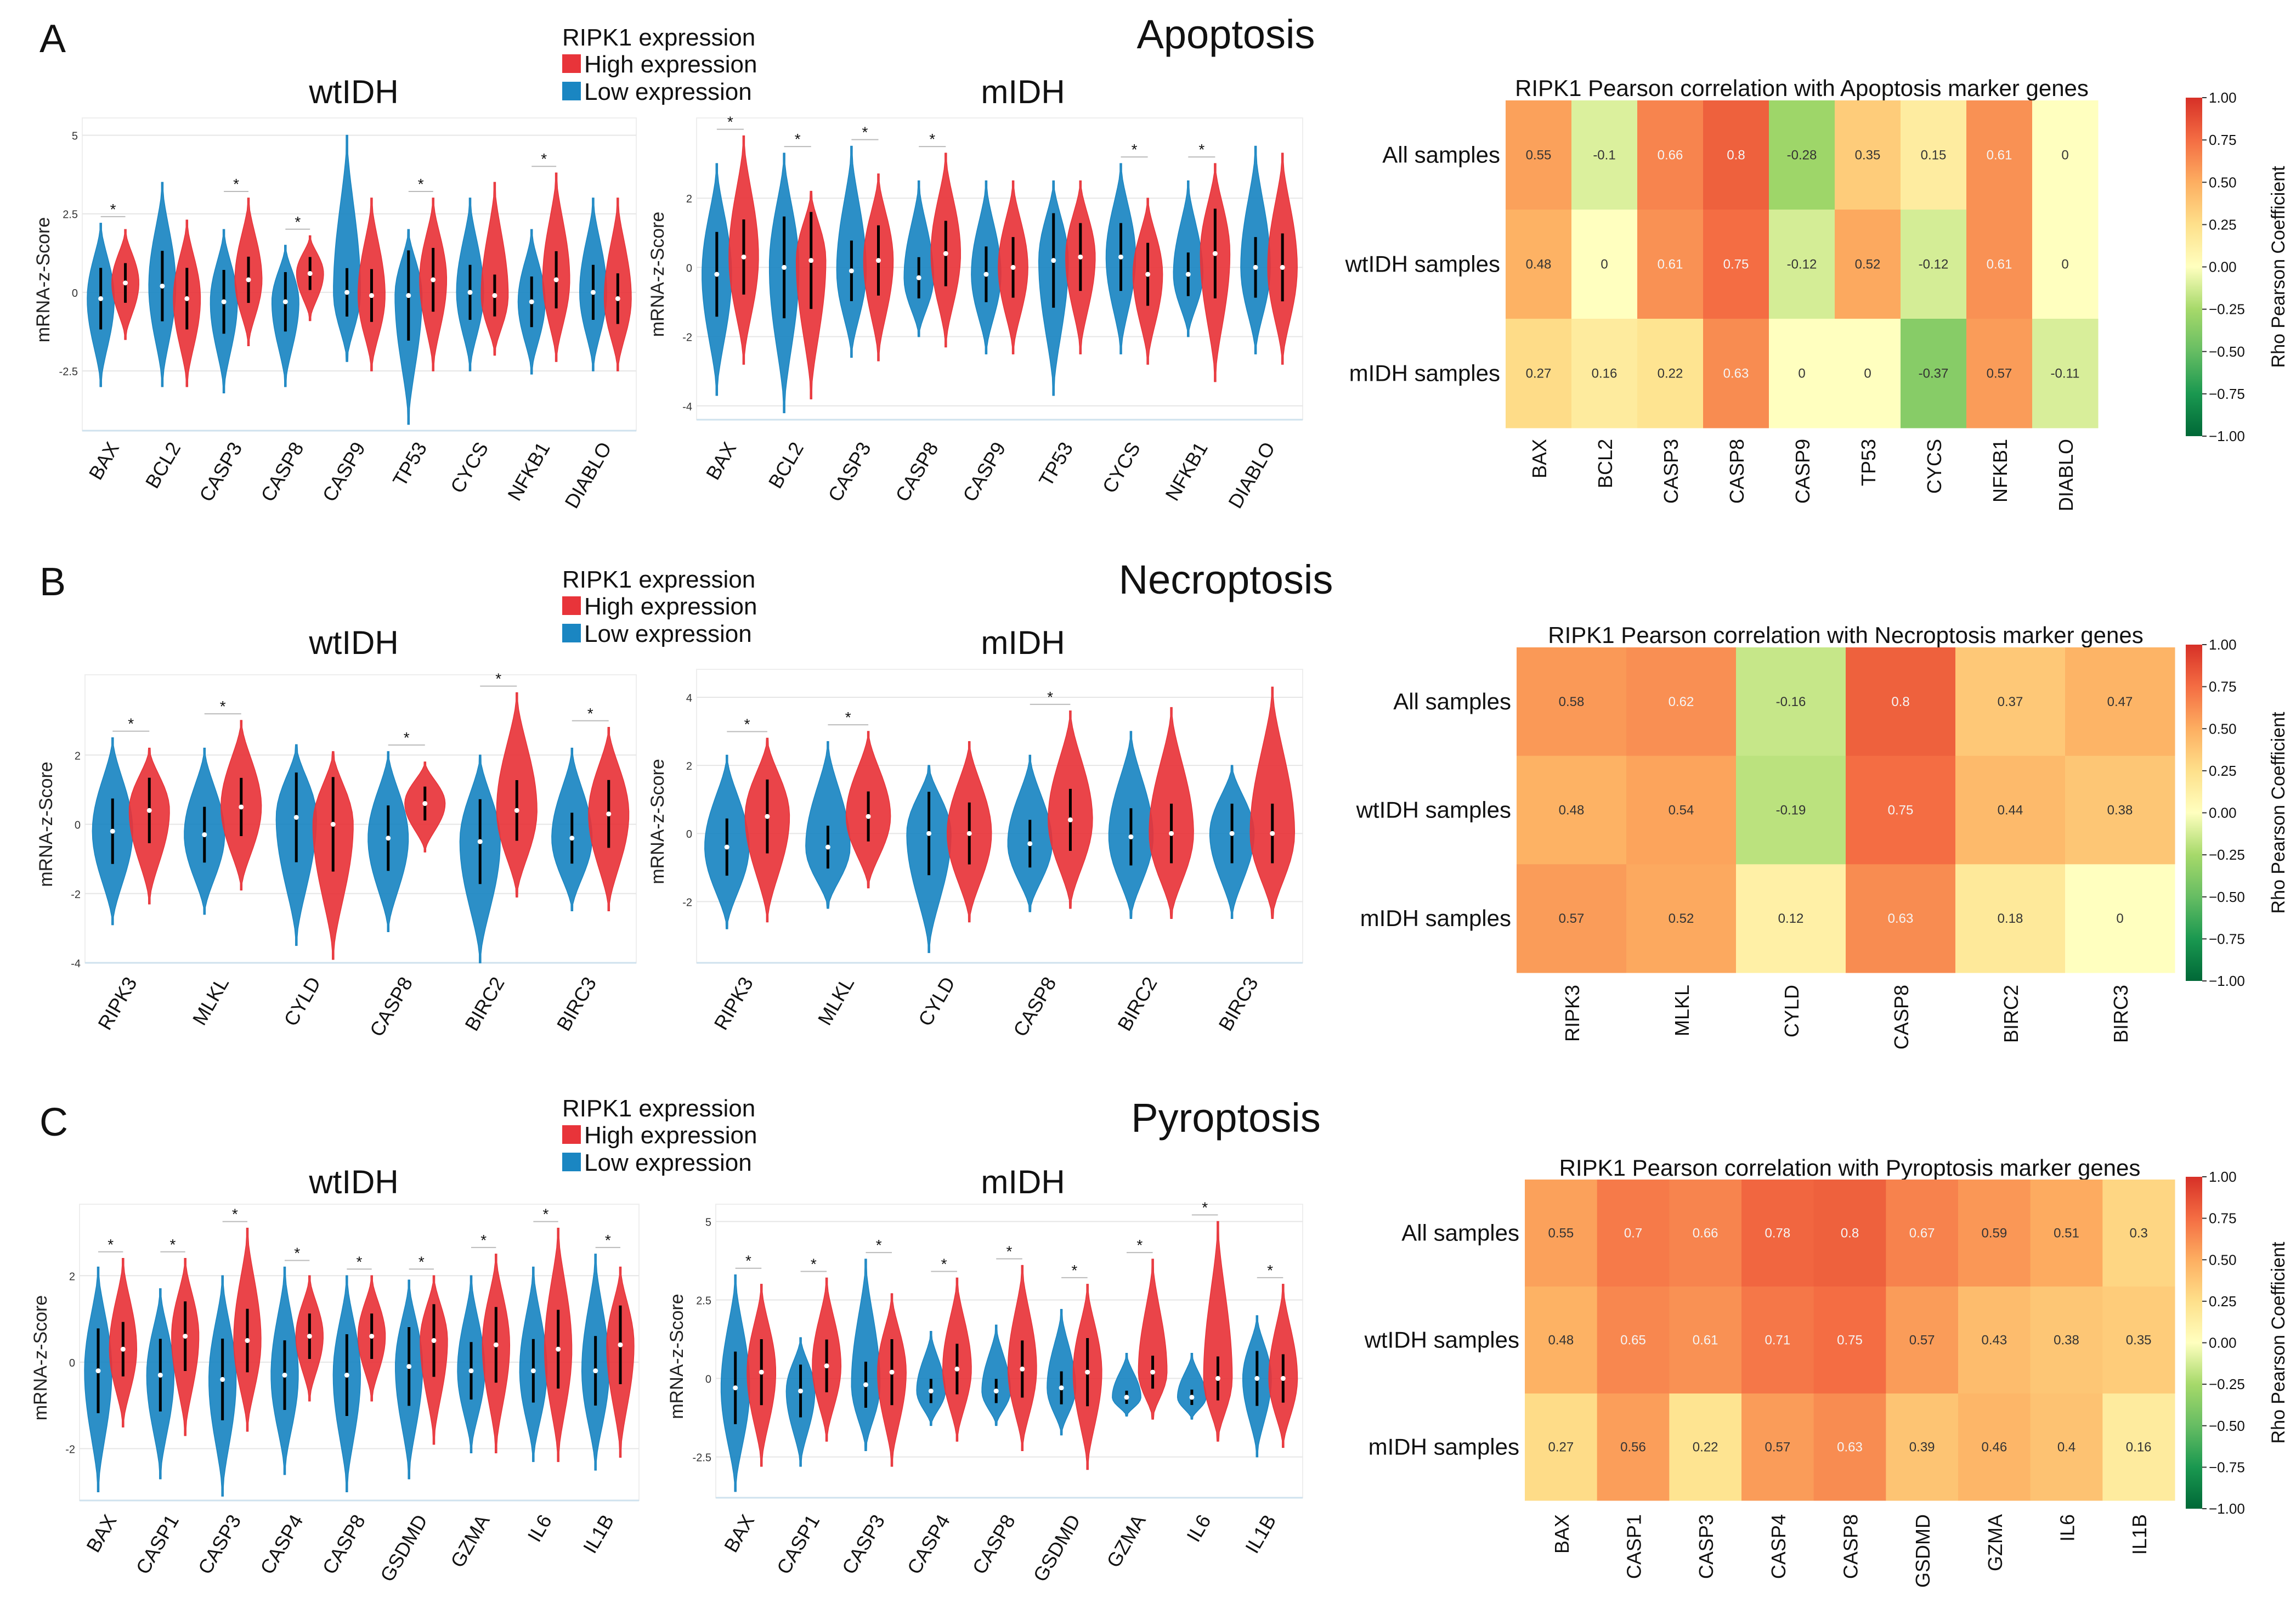 The image size is (2296, 1608). Describe the element at coordinates (1561, 1233) in the screenshot. I see `heatmap-value: 0.55` at that location.